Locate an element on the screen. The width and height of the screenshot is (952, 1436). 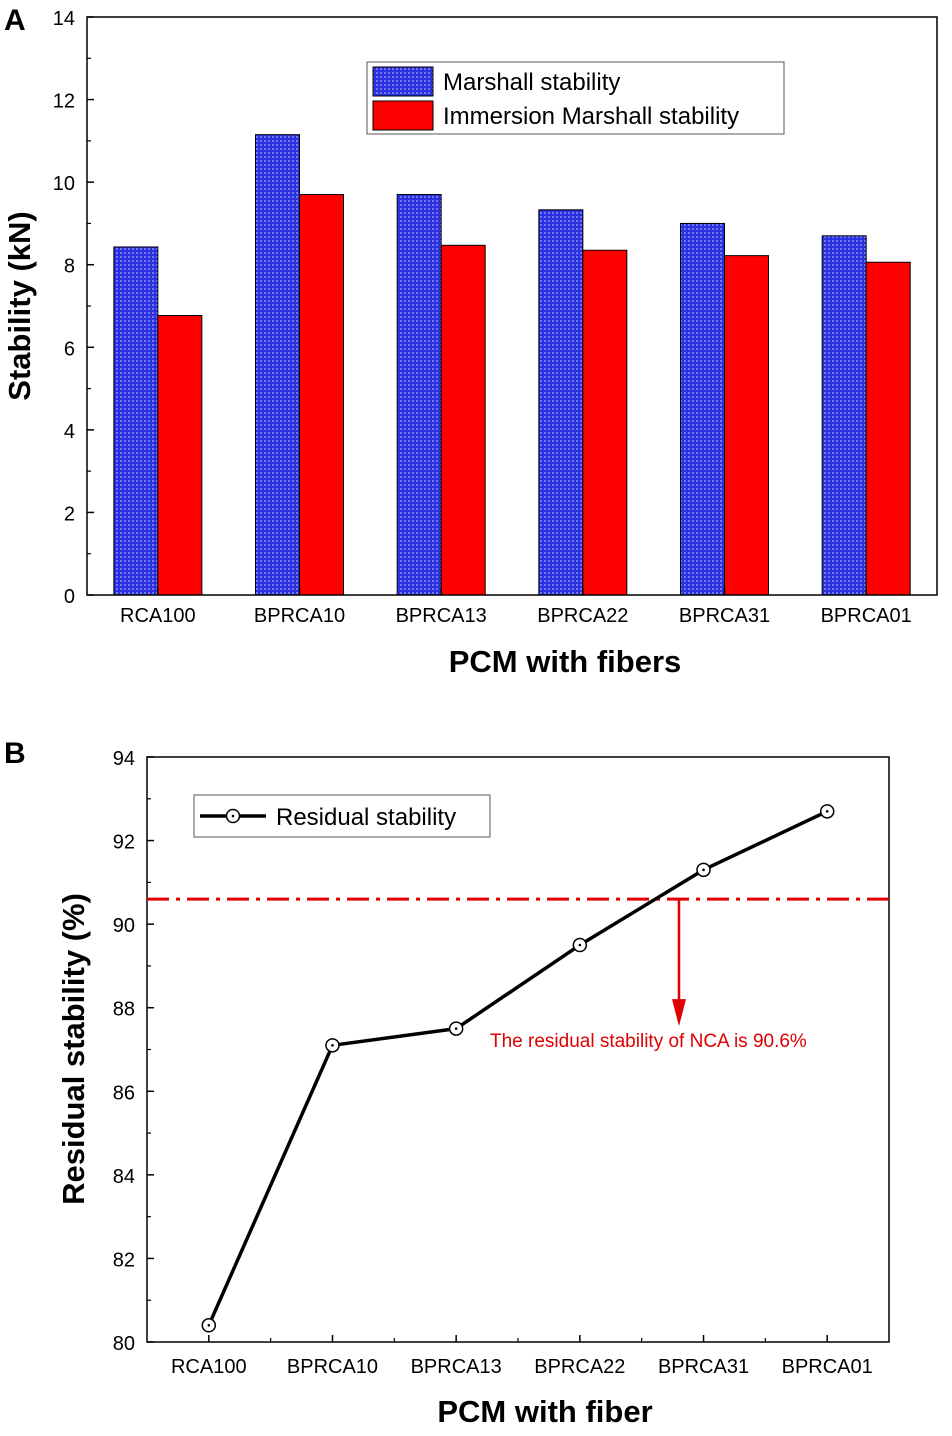
panel-b-y-tick-label: 92 is located at coordinates (124, 843).